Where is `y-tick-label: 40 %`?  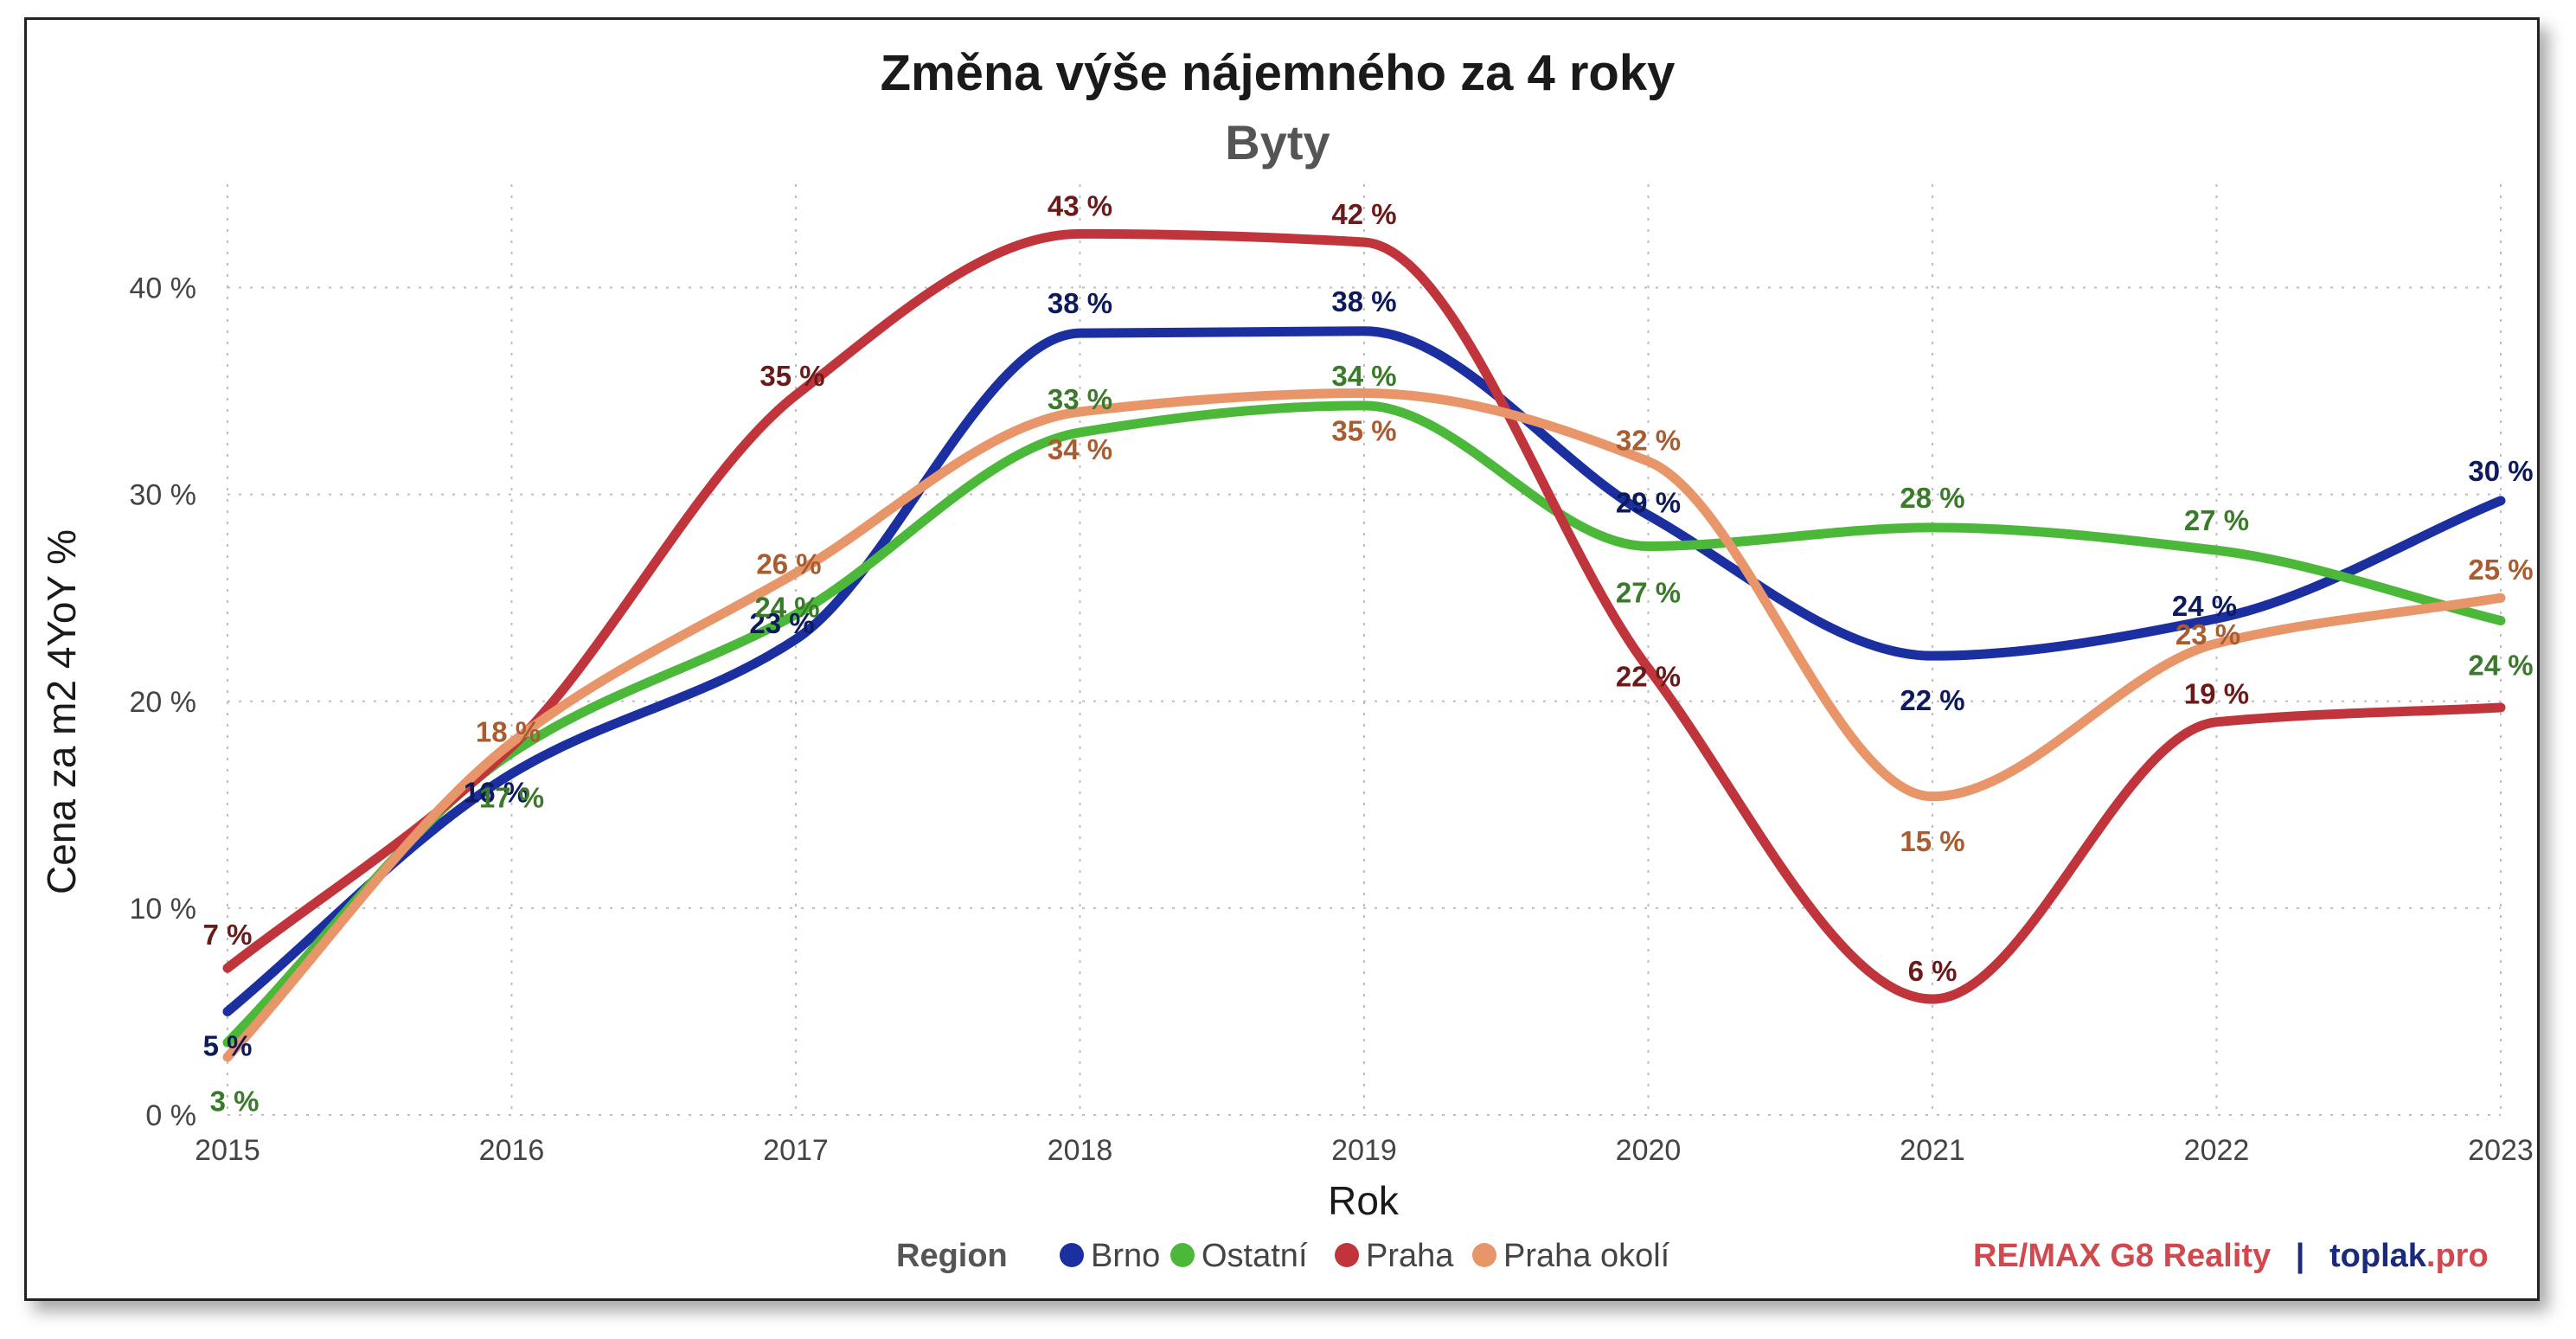
y-tick-label: 40 % is located at coordinates (163, 288).